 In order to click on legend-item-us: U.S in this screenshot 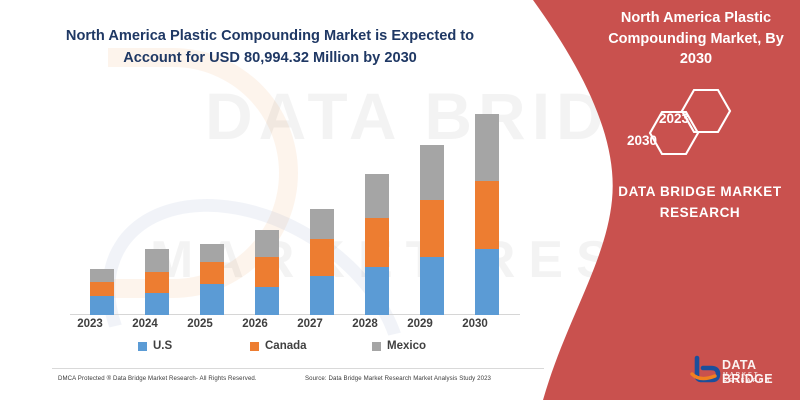, I will do `click(155, 346)`.